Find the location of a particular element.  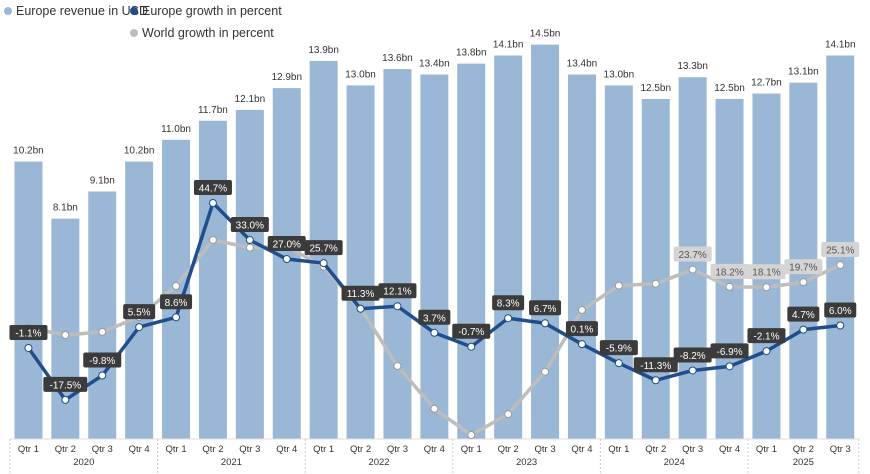

data-label: 19.7% is located at coordinates (803, 267).